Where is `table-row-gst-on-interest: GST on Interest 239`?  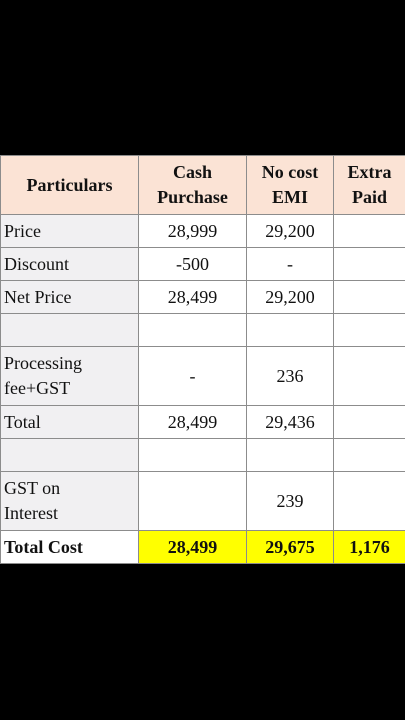
table-row-gst-on-interest: GST on Interest 239 is located at coordinates (202, 501).